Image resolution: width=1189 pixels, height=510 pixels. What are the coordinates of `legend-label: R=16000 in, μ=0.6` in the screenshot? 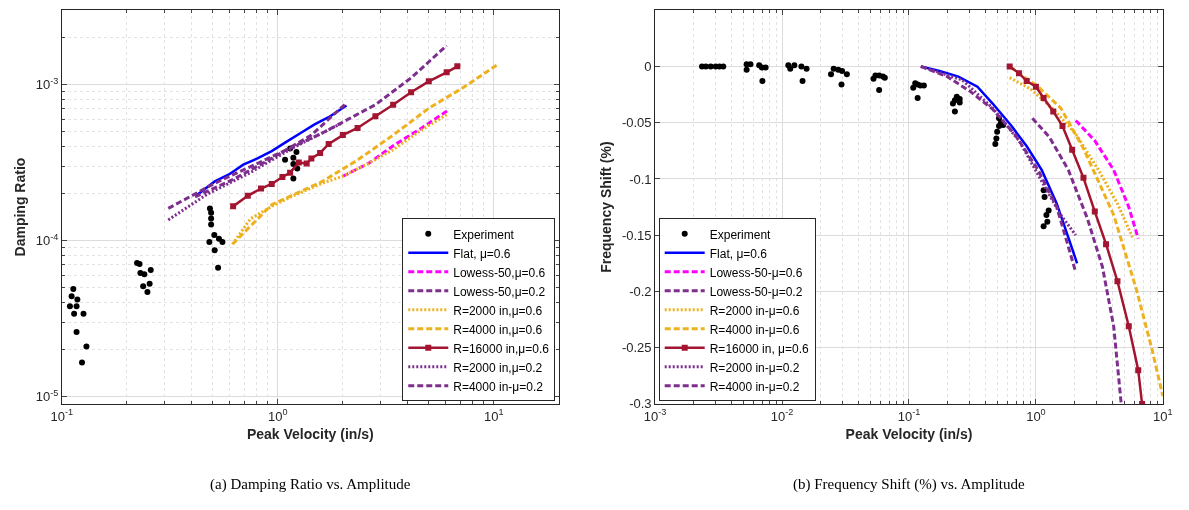 It's located at (759, 348).